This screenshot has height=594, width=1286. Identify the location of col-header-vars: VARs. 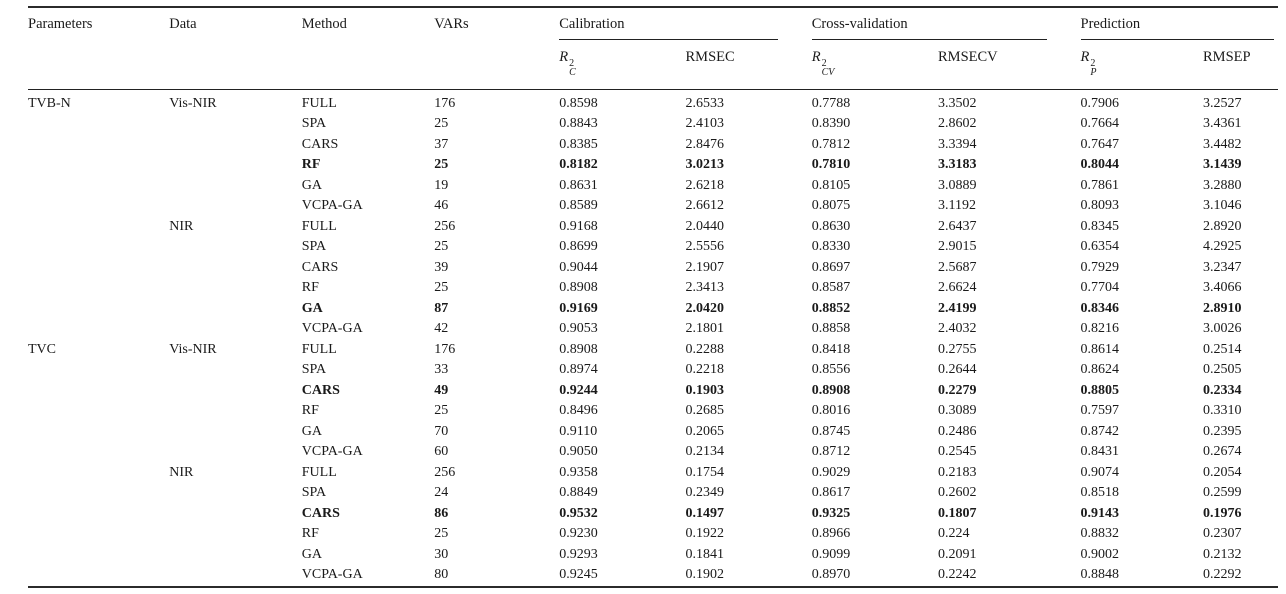
(451, 24).